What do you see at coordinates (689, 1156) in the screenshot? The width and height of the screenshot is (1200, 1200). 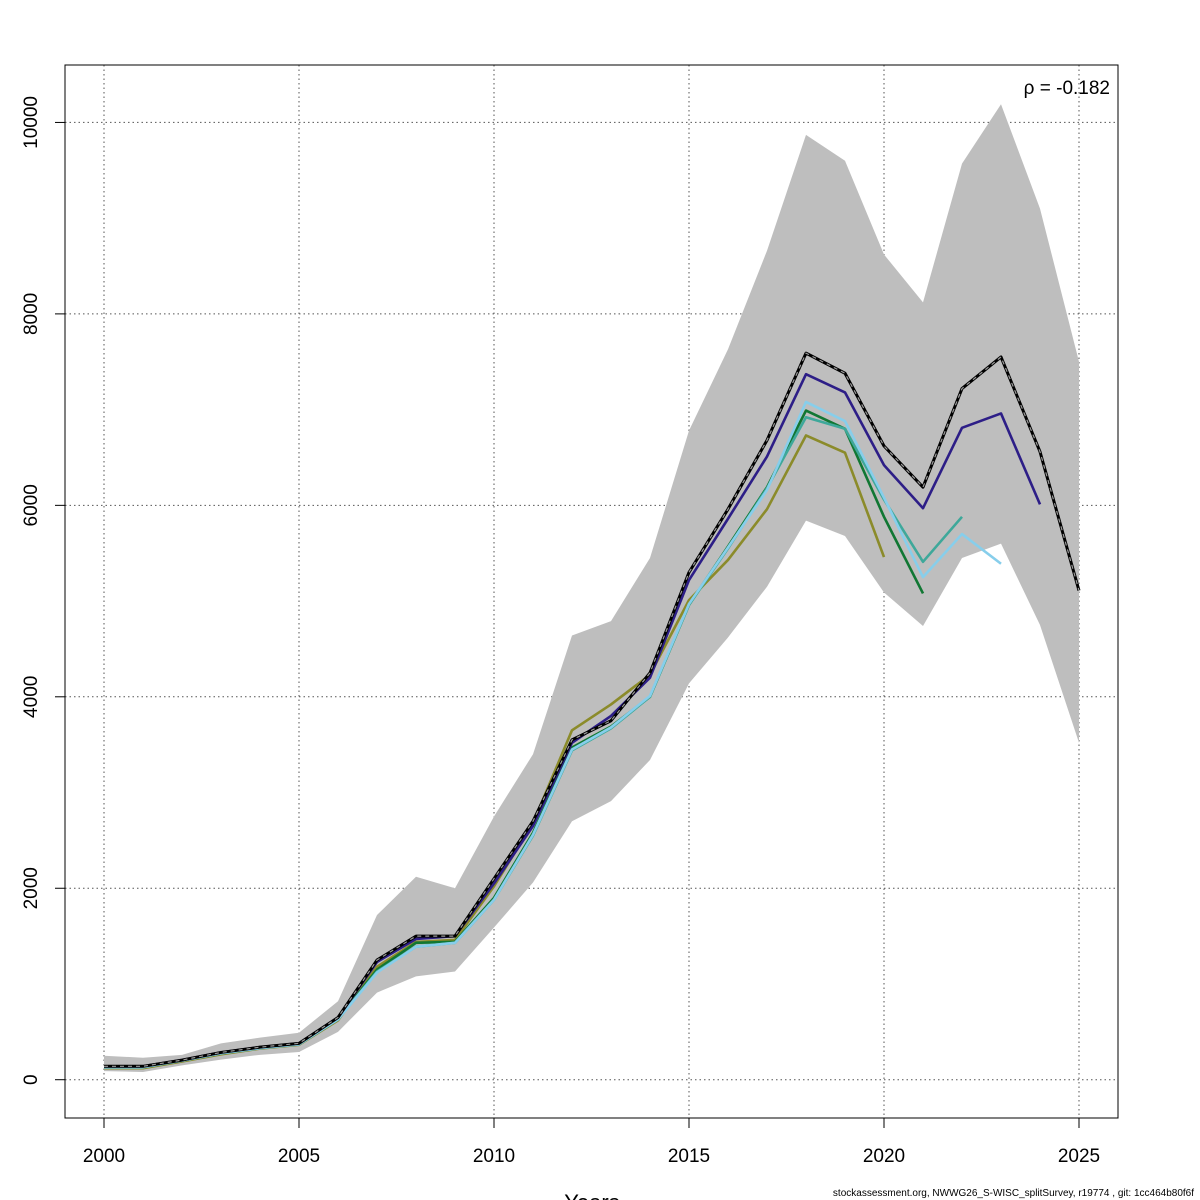 I see `x-tick-label-2015: 2015` at bounding box center [689, 1156].